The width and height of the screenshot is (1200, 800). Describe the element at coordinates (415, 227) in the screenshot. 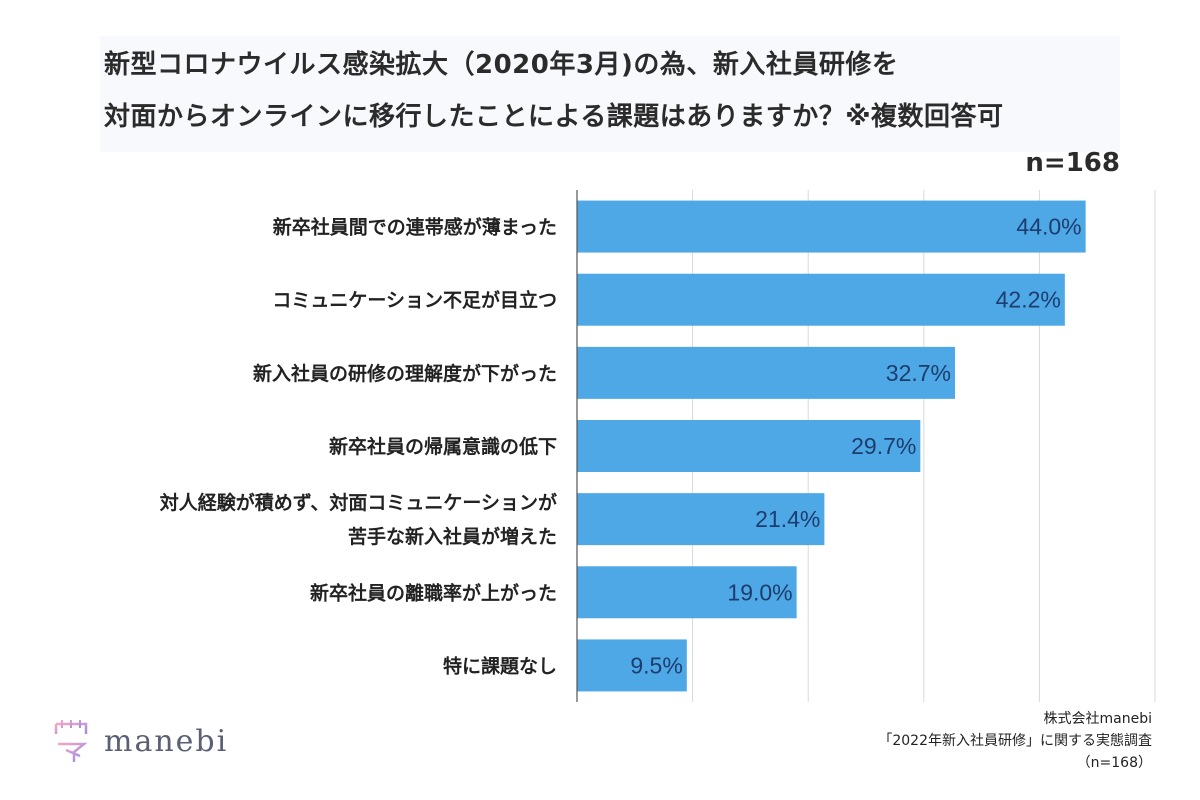

I see `category-label-0: 新卒社員間での連帯感が薄まった` at that location.